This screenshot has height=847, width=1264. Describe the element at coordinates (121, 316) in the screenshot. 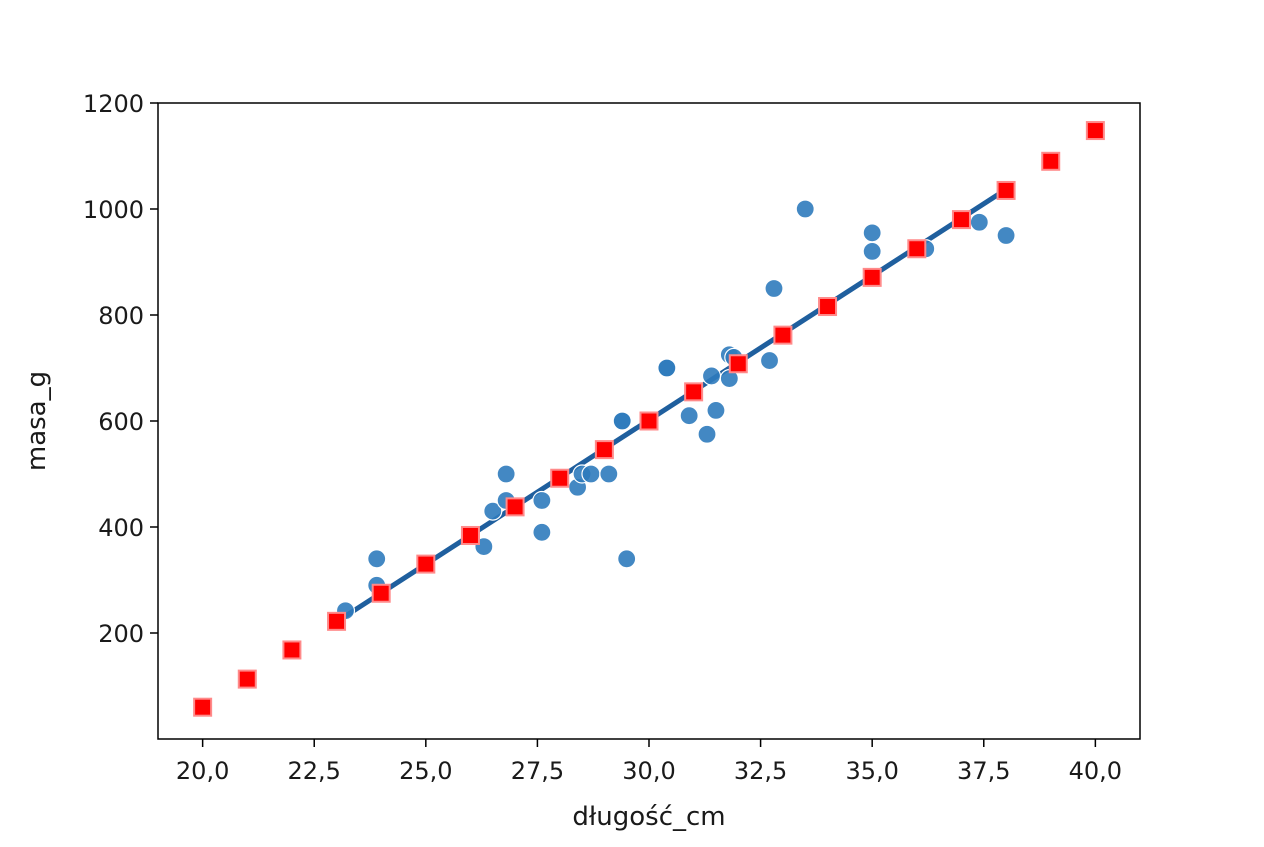

I see `y-tick-label-3: 800` at that location.